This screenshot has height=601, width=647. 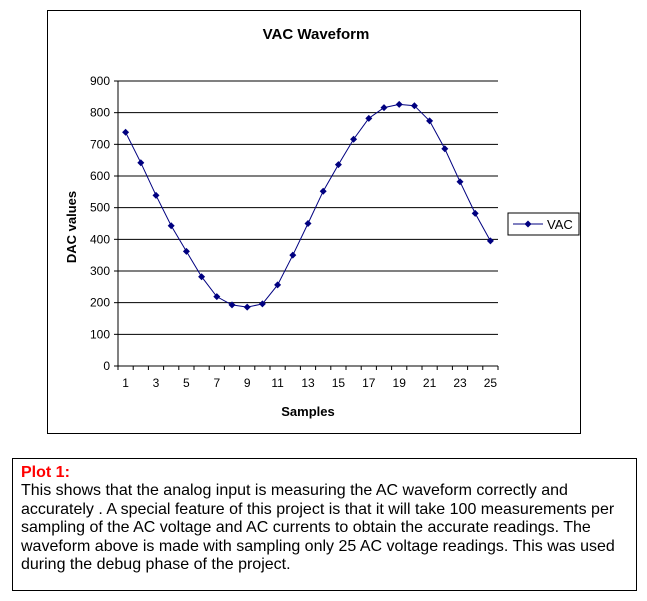 What do you see at coordinates (216, 383) in the screenshot?
I see `x-tick-label: 7` at bounding box center [216, 383].